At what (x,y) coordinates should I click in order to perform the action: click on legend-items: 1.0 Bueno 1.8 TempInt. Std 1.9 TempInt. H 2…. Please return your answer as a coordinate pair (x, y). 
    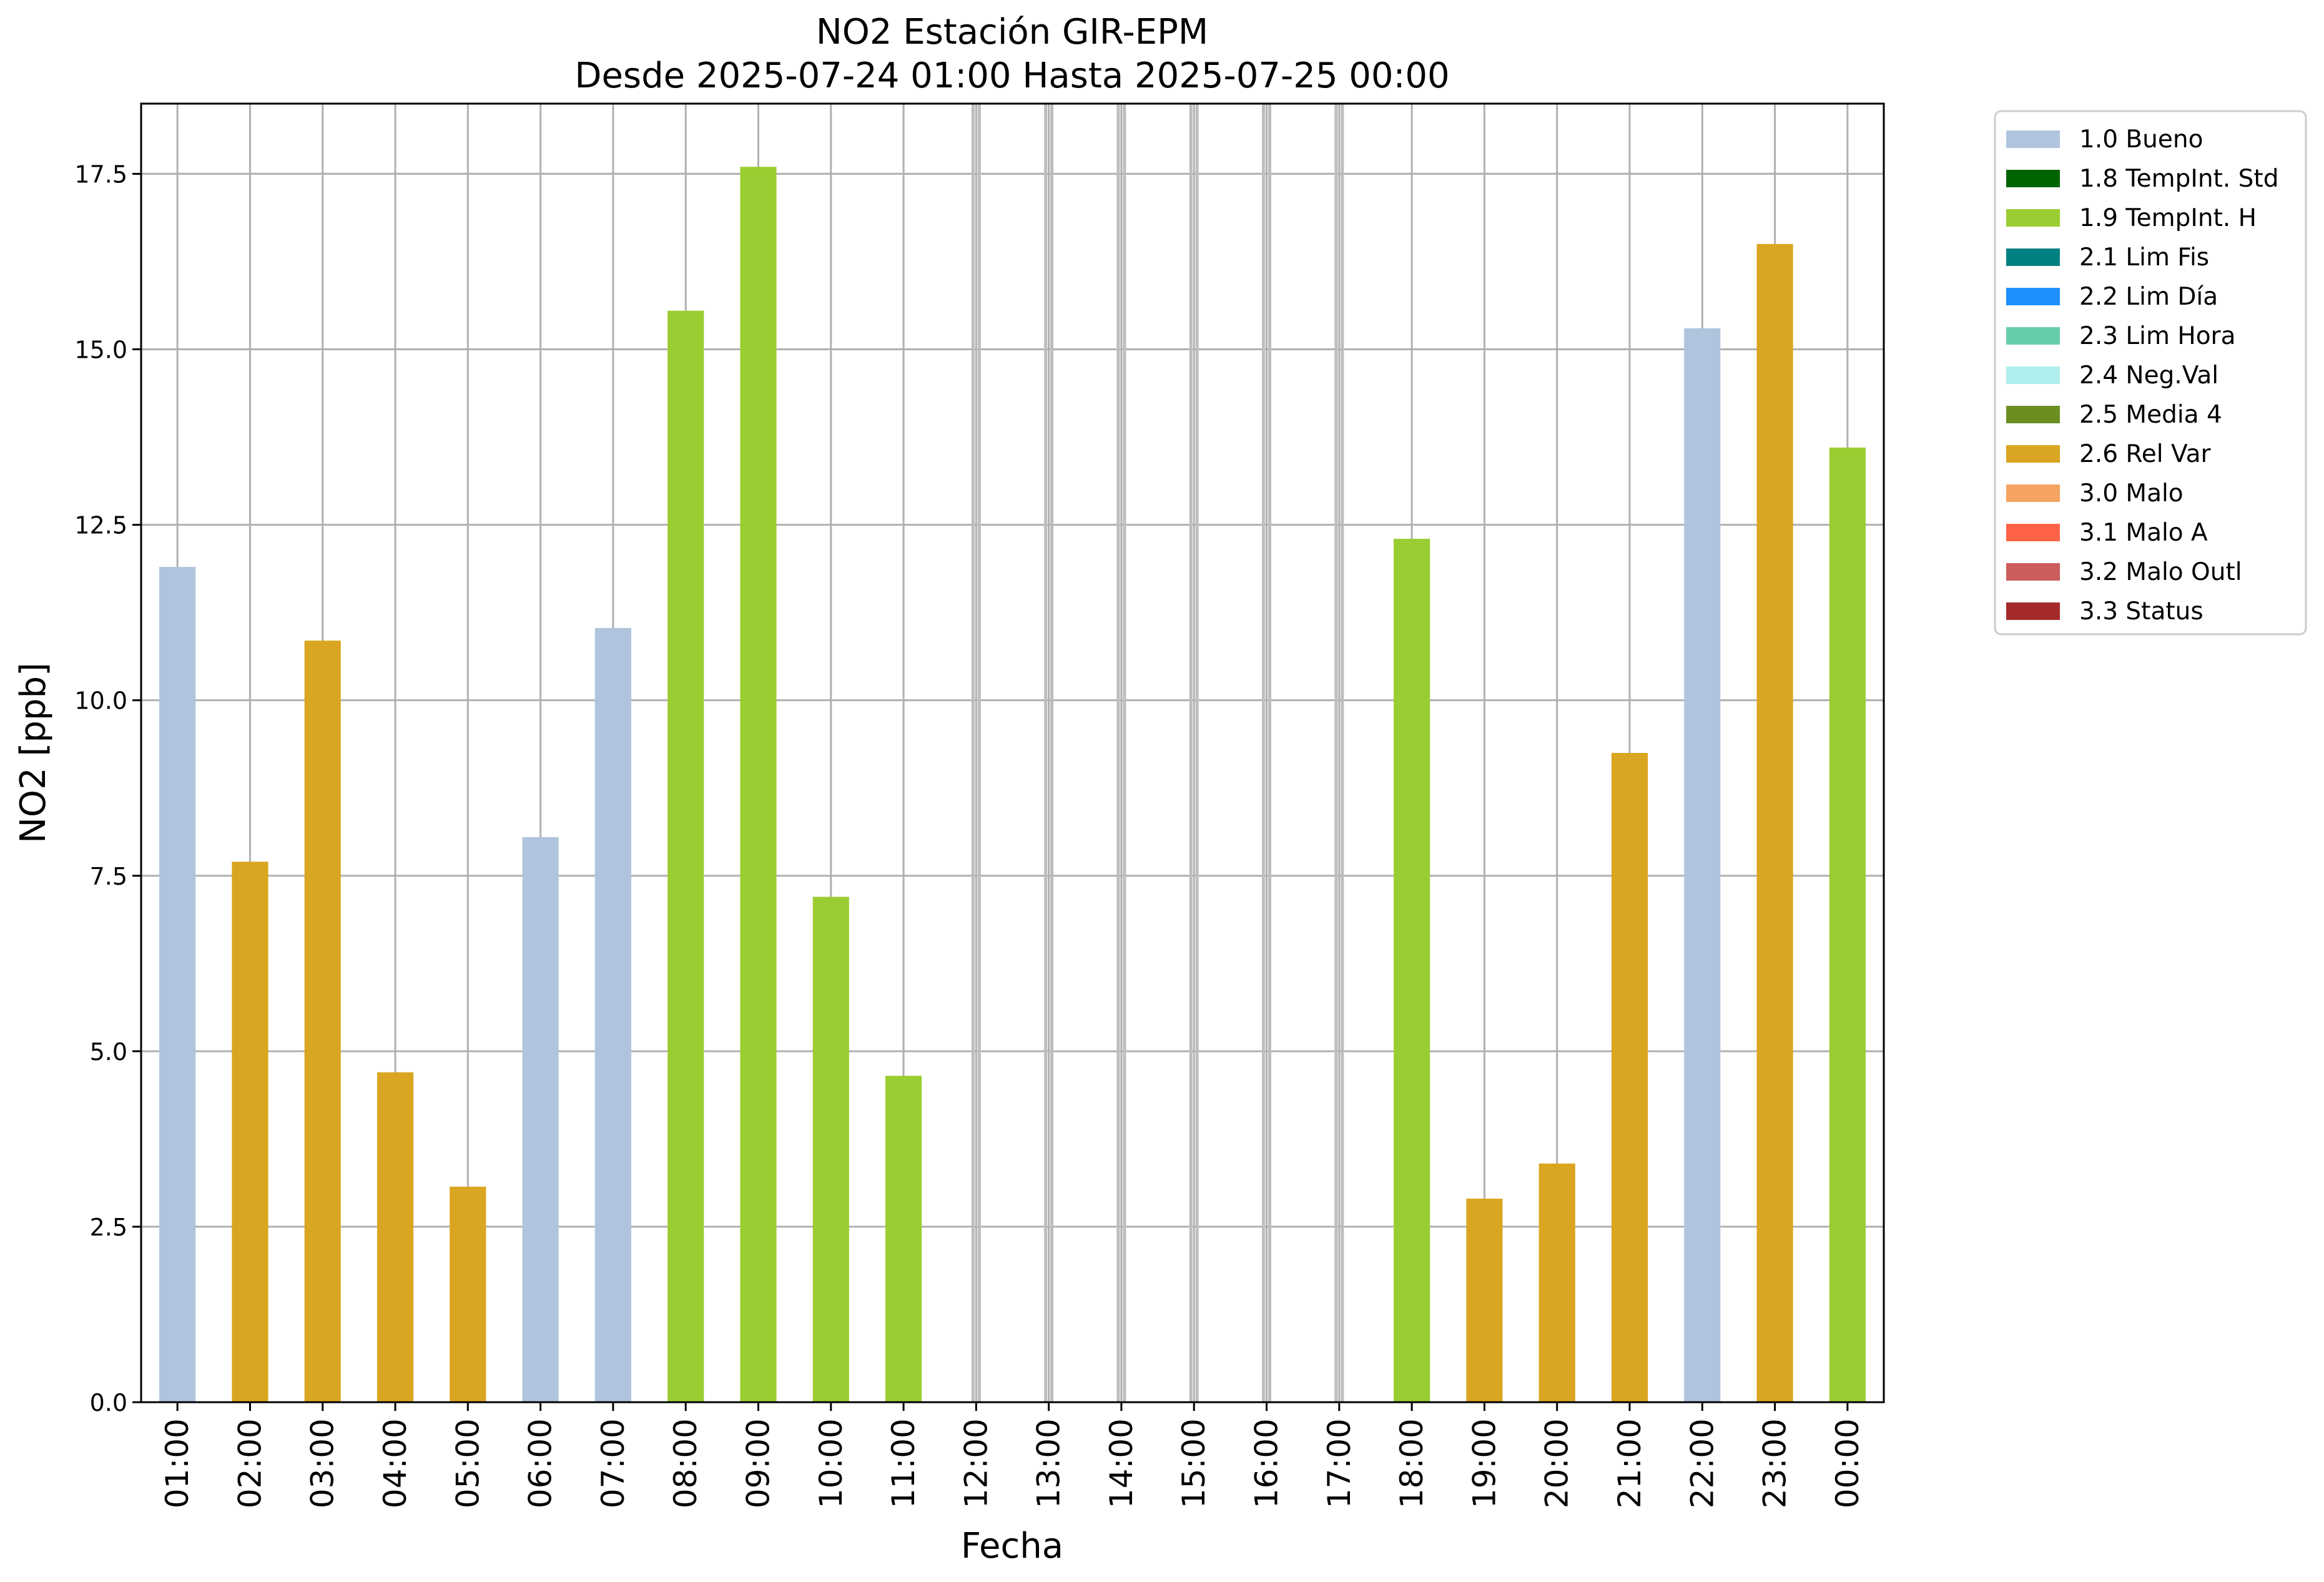
    Looking at the image, I should click on (2142, 375).